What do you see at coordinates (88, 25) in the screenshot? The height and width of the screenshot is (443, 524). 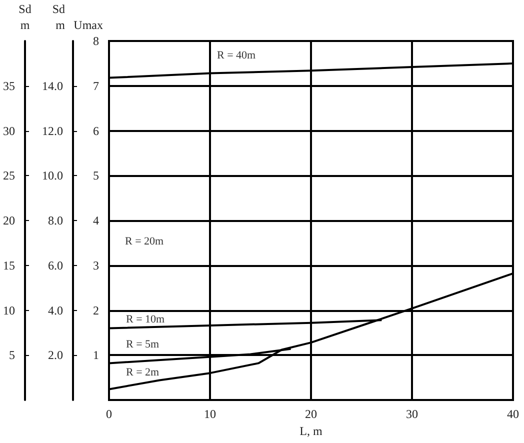 I see `y3-axis-title: Umax` at bounding box center [88, 25].